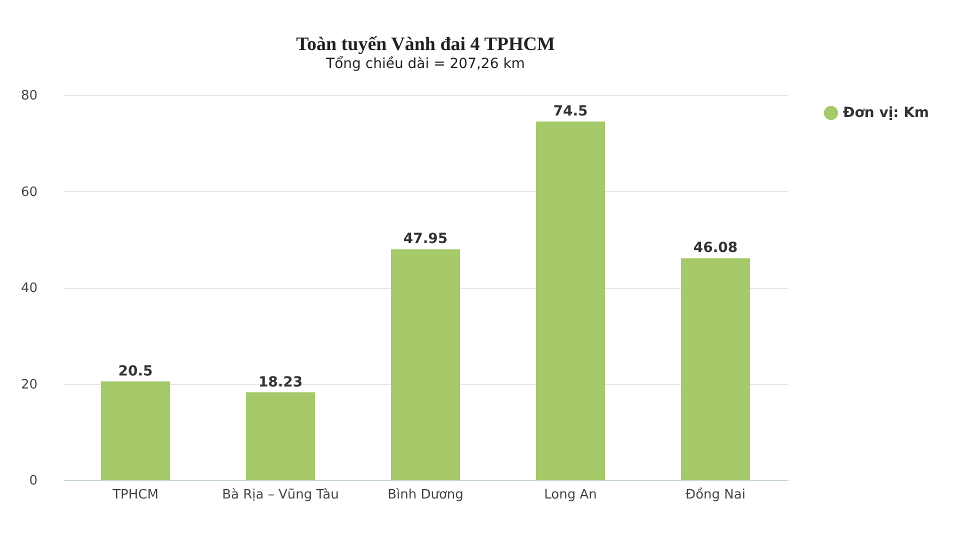 This screenshot has width=961, height=555. I want to click on data-label: 46.08, so click(715, 248).